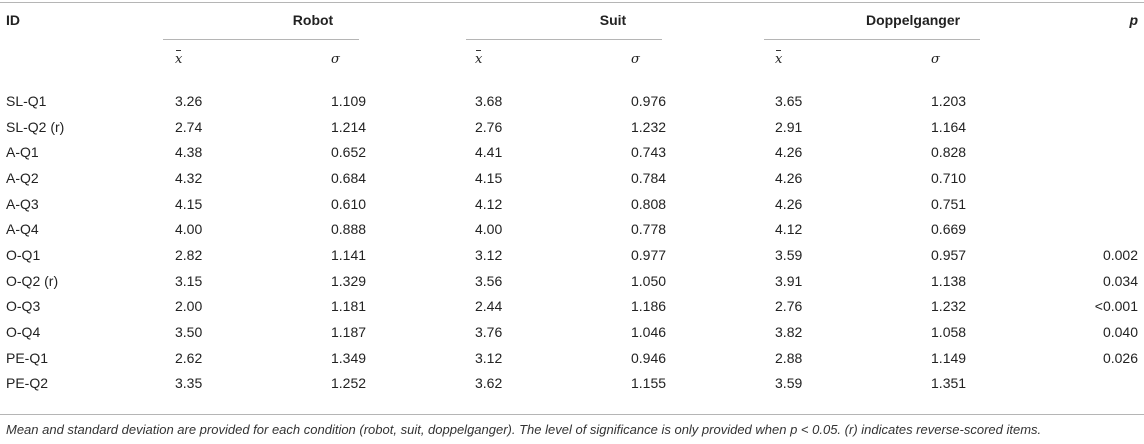 This screenshot has height=444, width=1144. What do you see at coordinates (572, 19) in the screenshot?
I see `header-row-groups: ID Robot Suit Doppelganger p` at bounding box center [572, 19].